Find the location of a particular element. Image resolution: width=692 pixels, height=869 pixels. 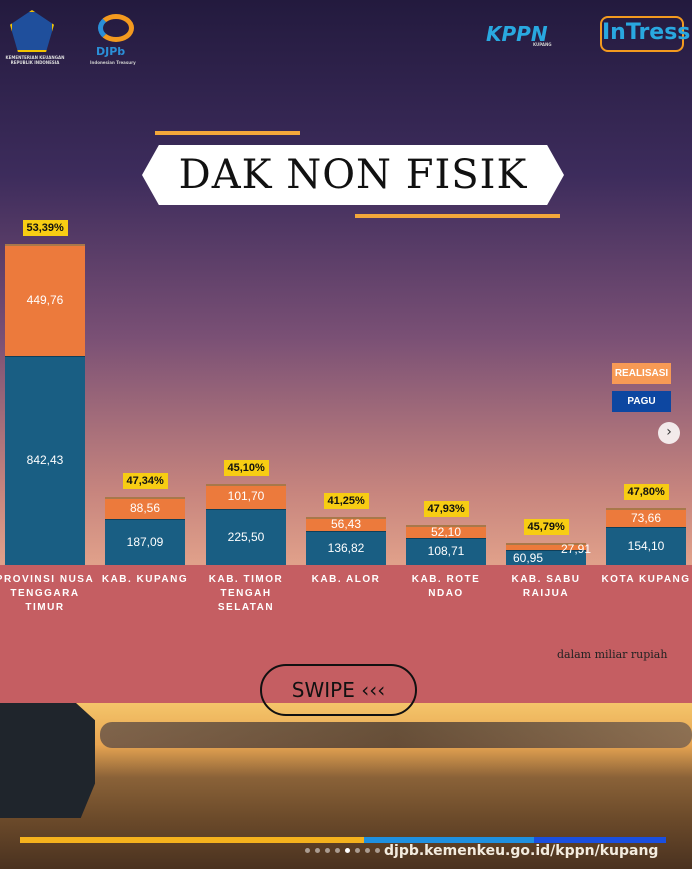

footer-stripe-yellow is located at coordinates (192, 840).